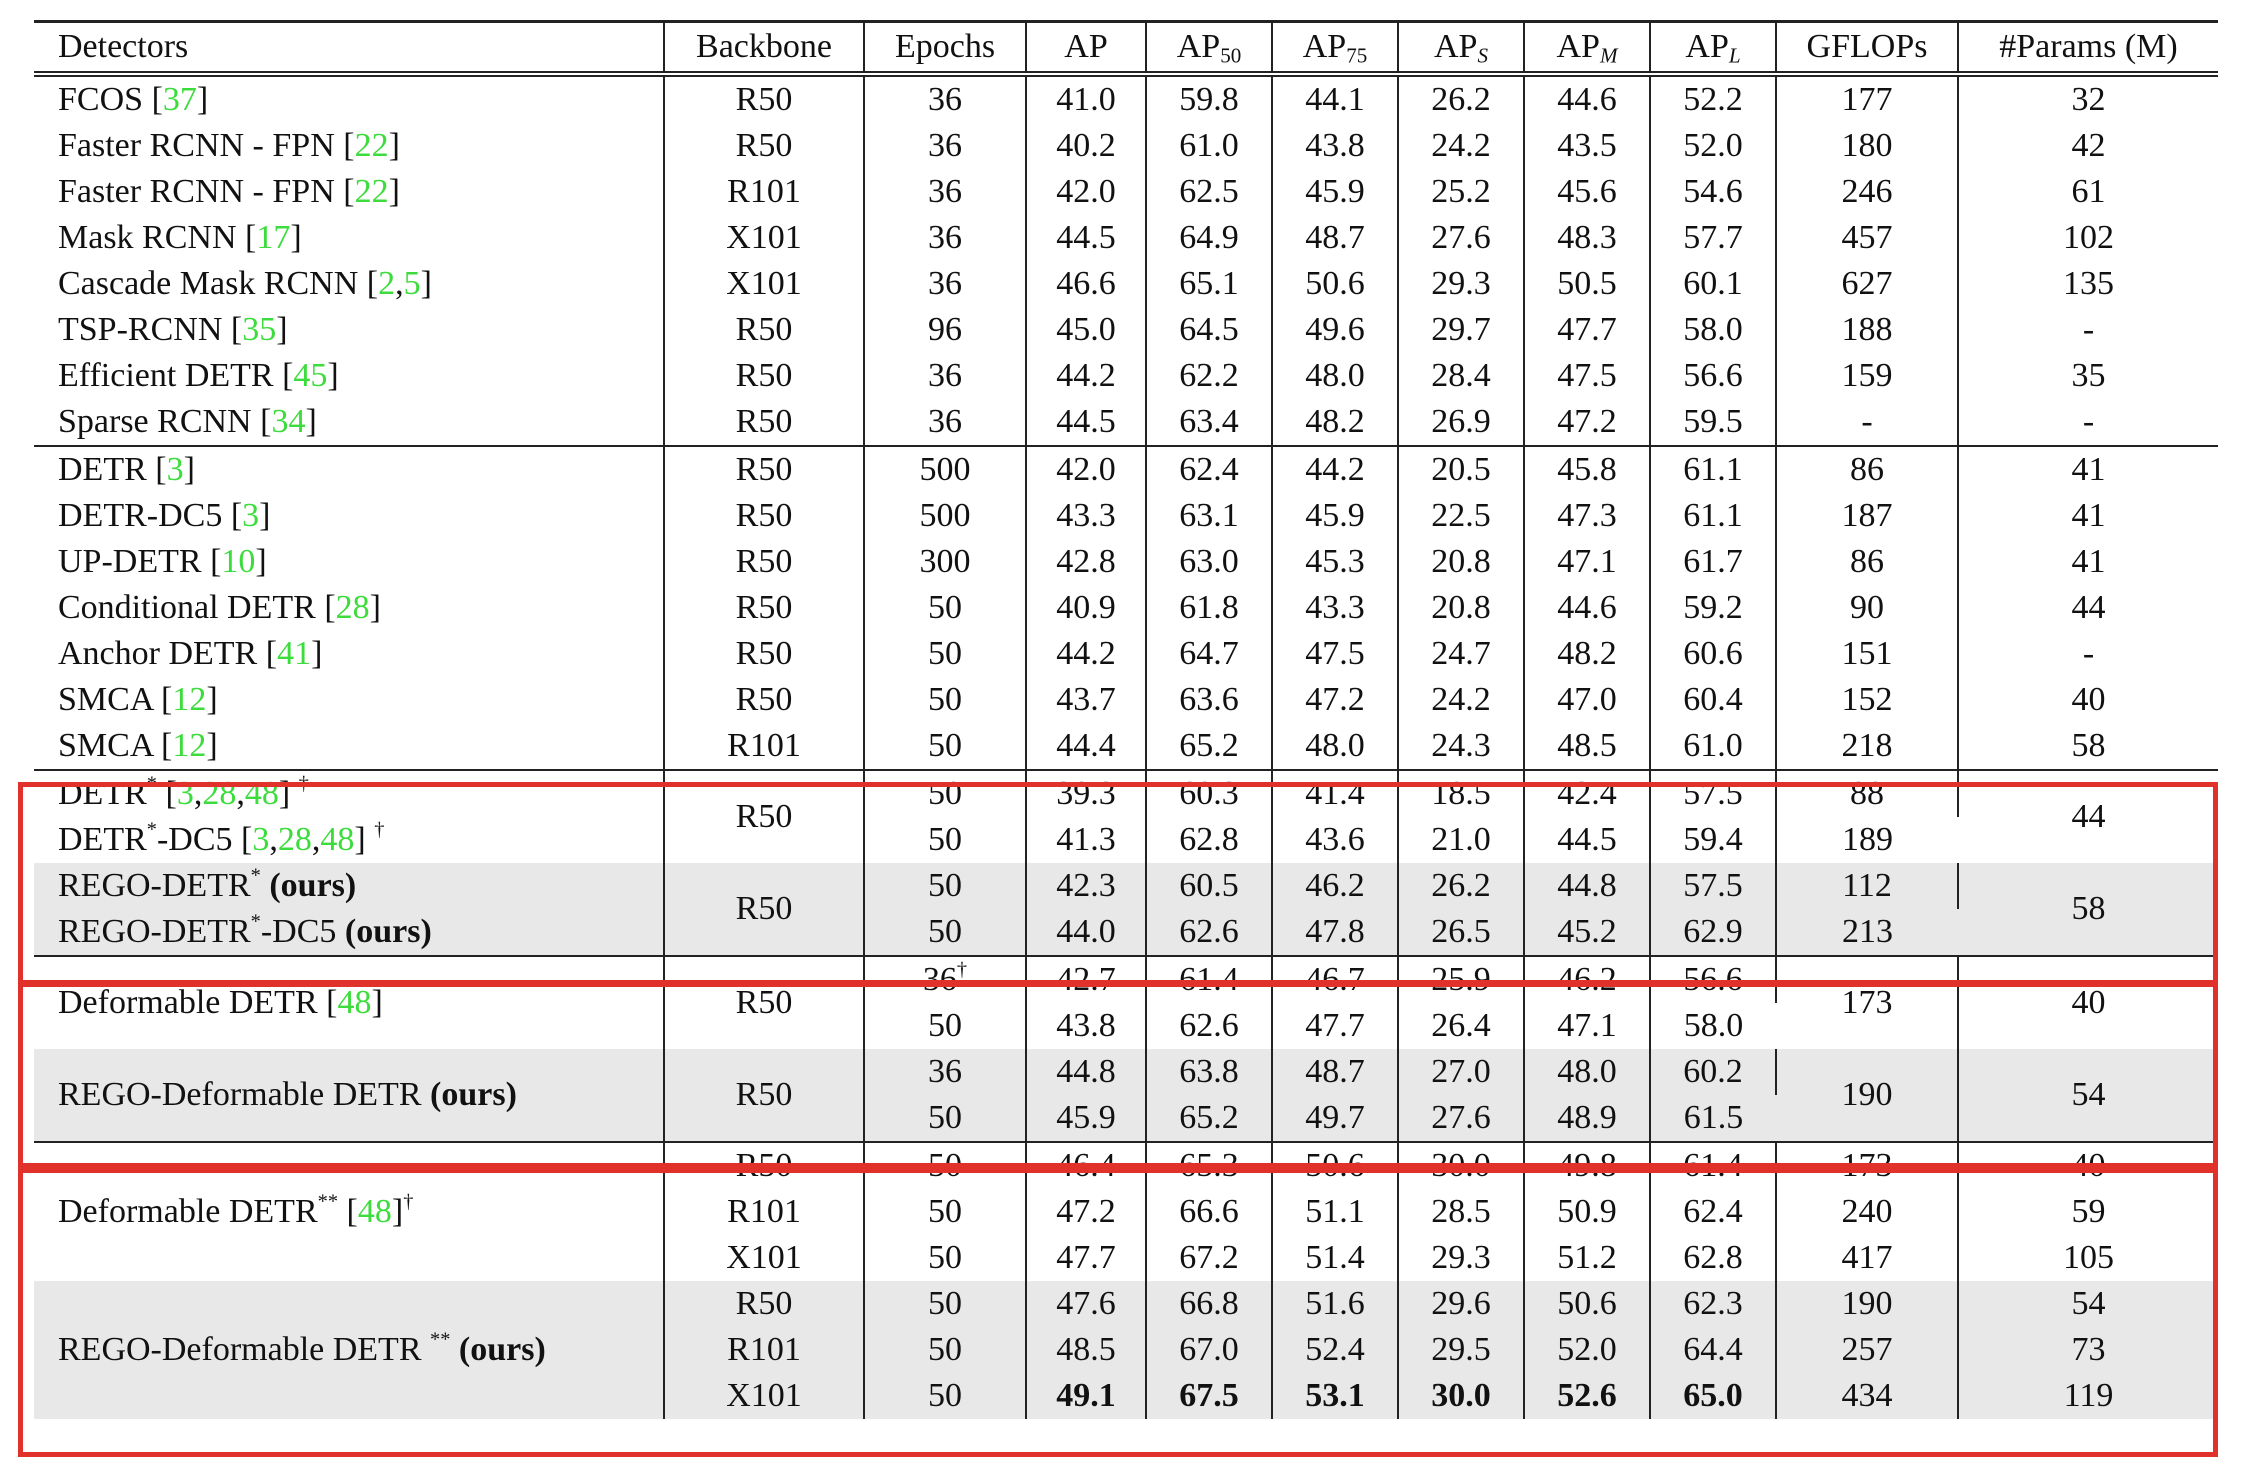 This screenshot has width=2248, height=1462. Describe the element at coordinates (310, 375) in the screenshot. I see `citation-link: 45` at that location.